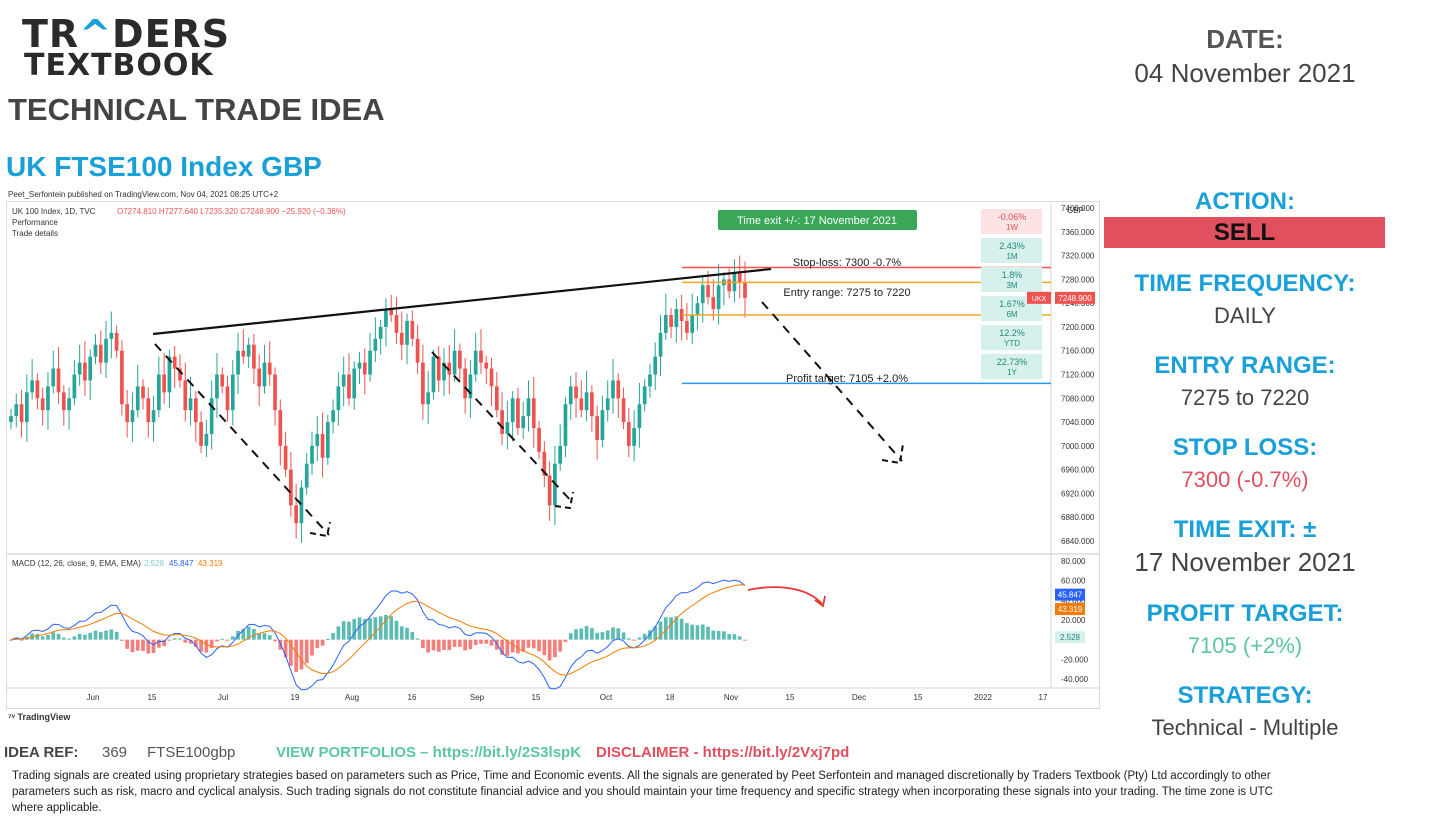 This screenshot has width=1449, height=823. I want to click on performance-value: 1.67%, so click(1012, 304).